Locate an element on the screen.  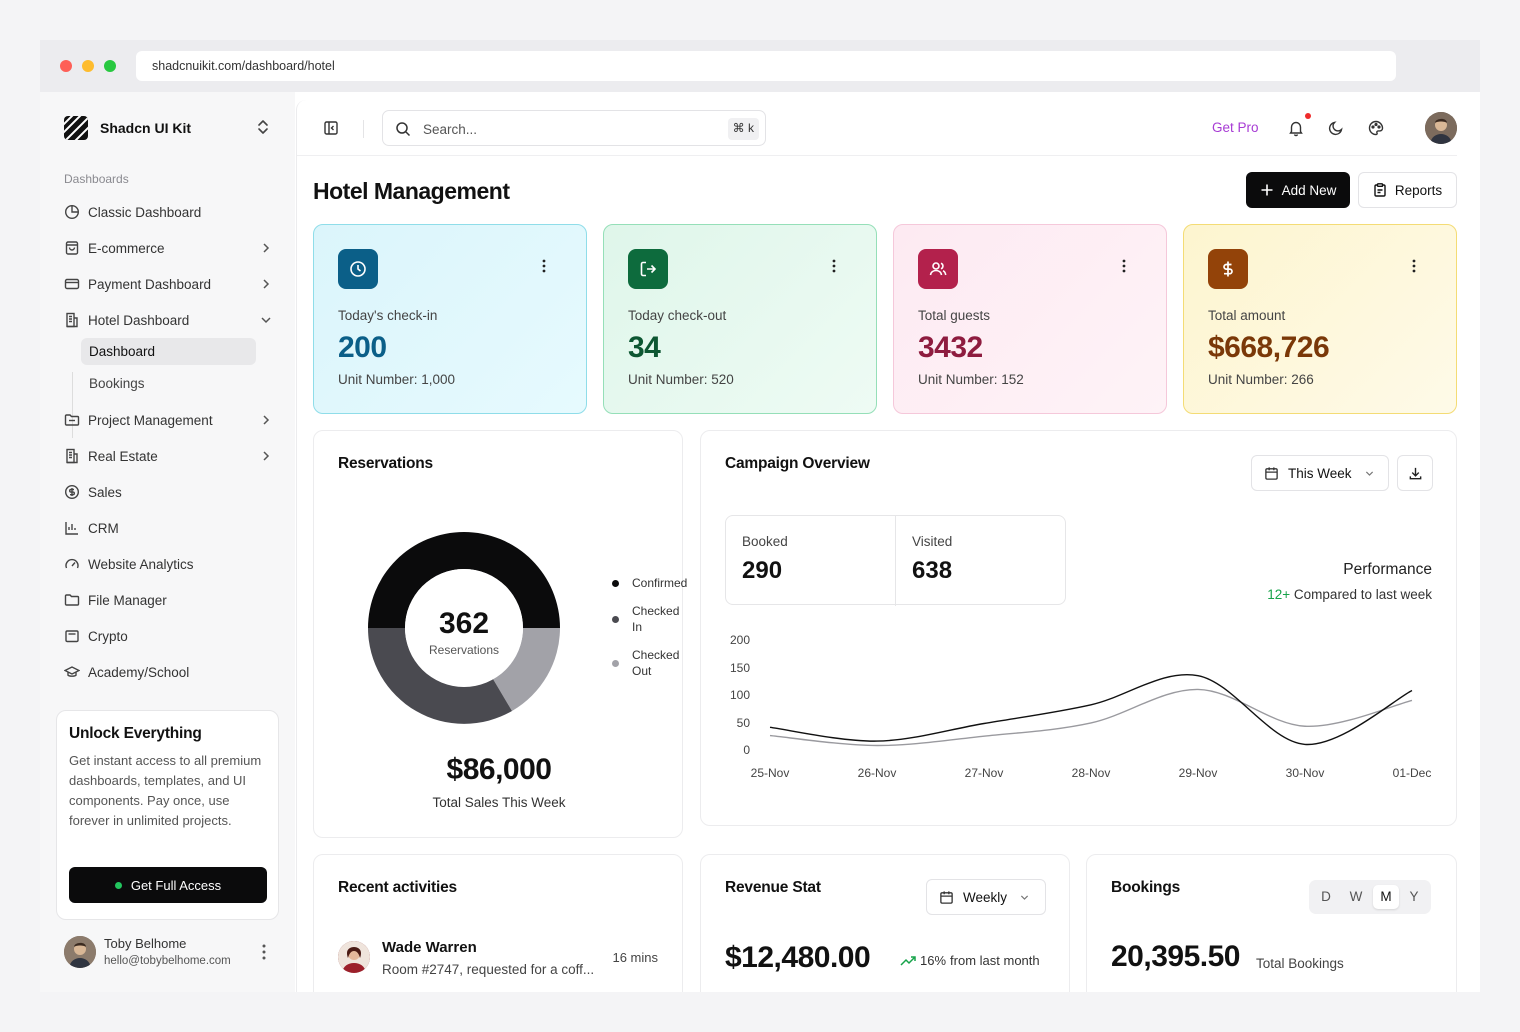
divider is located at coordinates (363, 129).